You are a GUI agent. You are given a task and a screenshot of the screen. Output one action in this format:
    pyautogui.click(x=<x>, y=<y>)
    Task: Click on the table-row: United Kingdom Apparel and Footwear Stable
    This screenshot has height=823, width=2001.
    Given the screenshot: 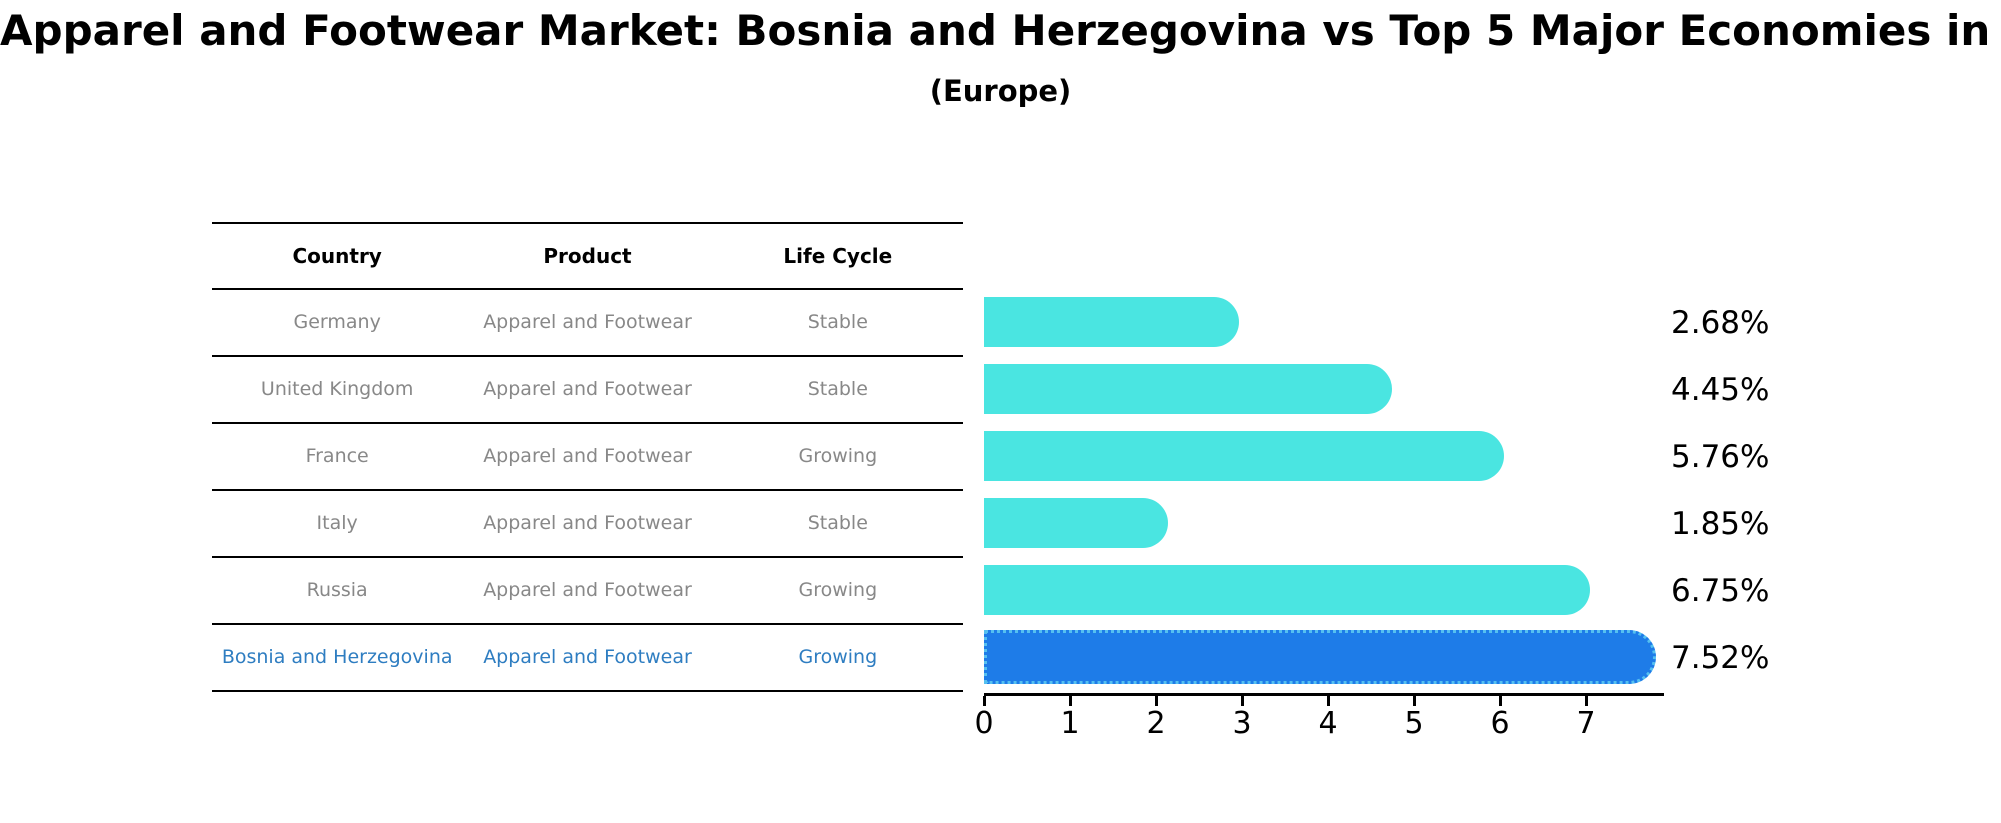 What is the action you would take?
    pyautogui.click(x=587, y=390)
    